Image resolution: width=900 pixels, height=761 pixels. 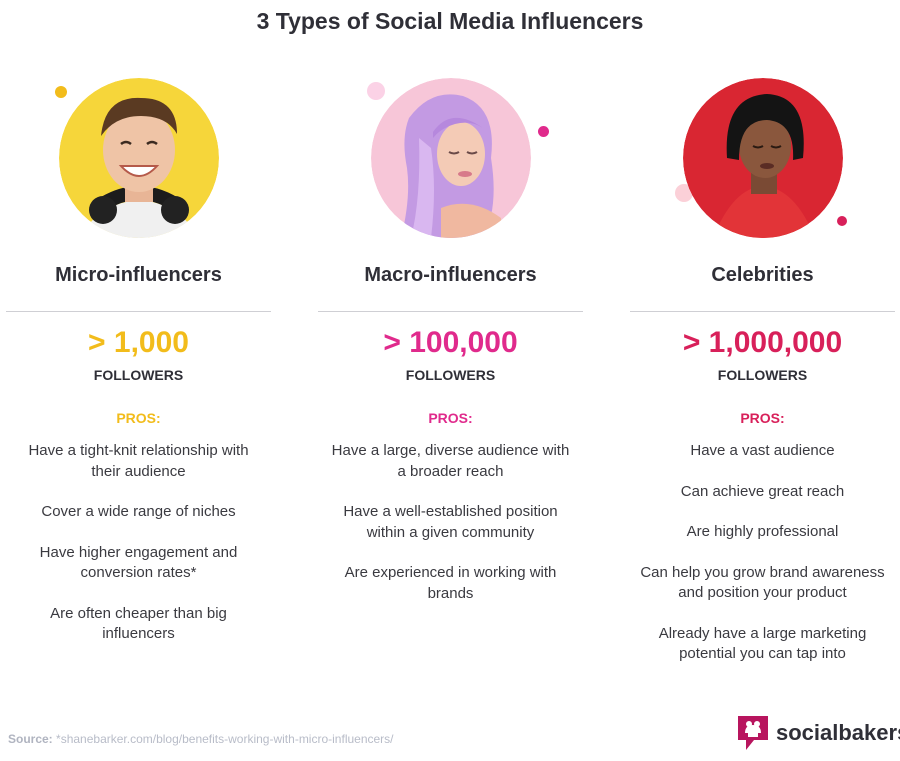 What do you see at coordinates (762, 450) in the screenshot?
I see `list-item: Have a vast audience` at bounding box center [762, 450].